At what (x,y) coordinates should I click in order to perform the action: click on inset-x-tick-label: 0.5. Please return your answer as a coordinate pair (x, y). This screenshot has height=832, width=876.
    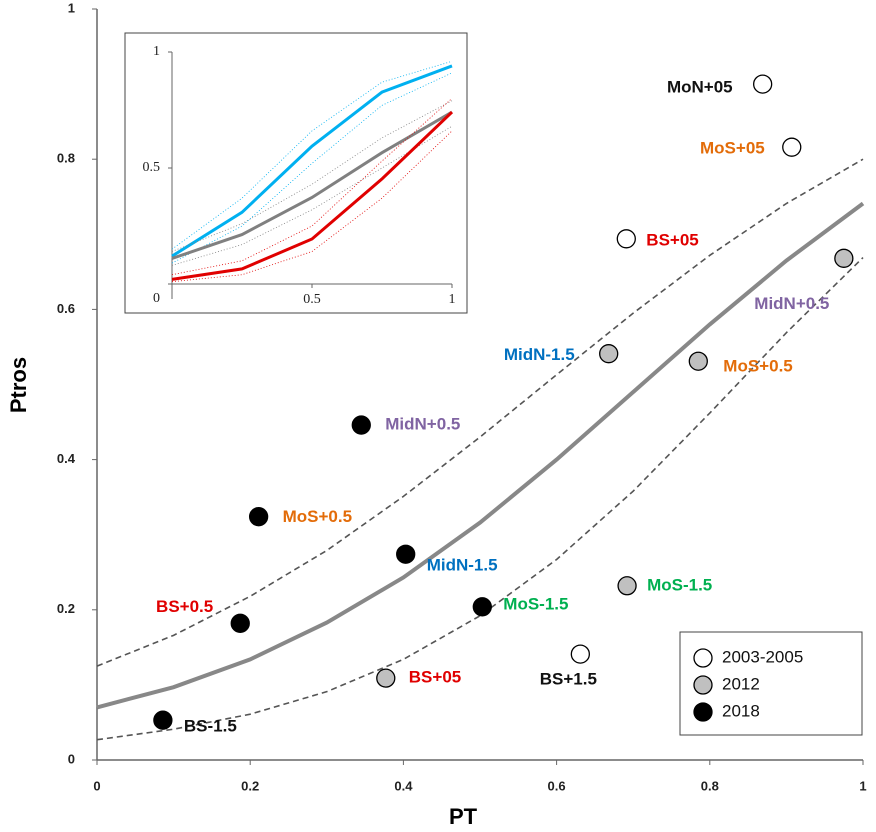
    Looking at the image, I should click on (312, 299).